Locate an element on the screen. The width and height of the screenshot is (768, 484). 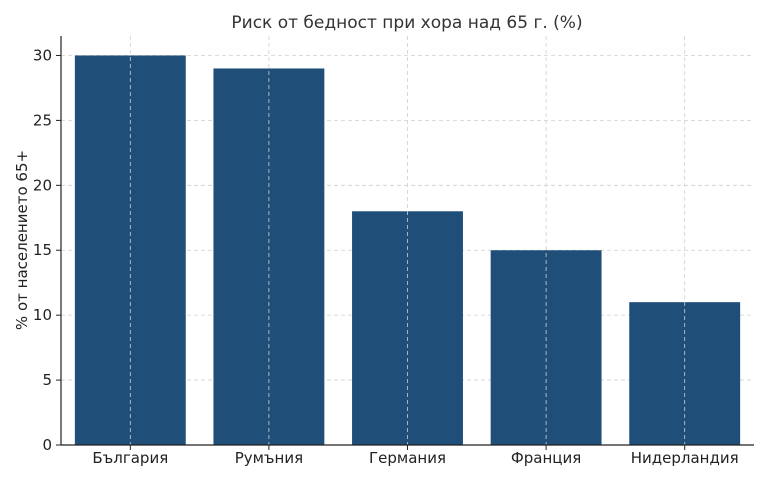
x-tick-label: Румъния is located at coordinates (269, 458).